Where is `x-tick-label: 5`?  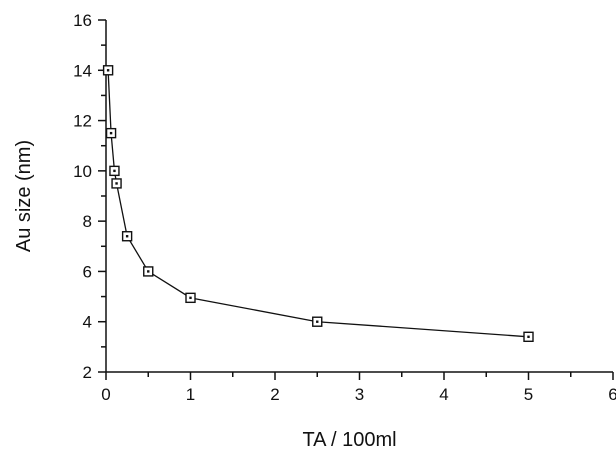 x-tick-label: 5 is located at coordinates (528, 394).